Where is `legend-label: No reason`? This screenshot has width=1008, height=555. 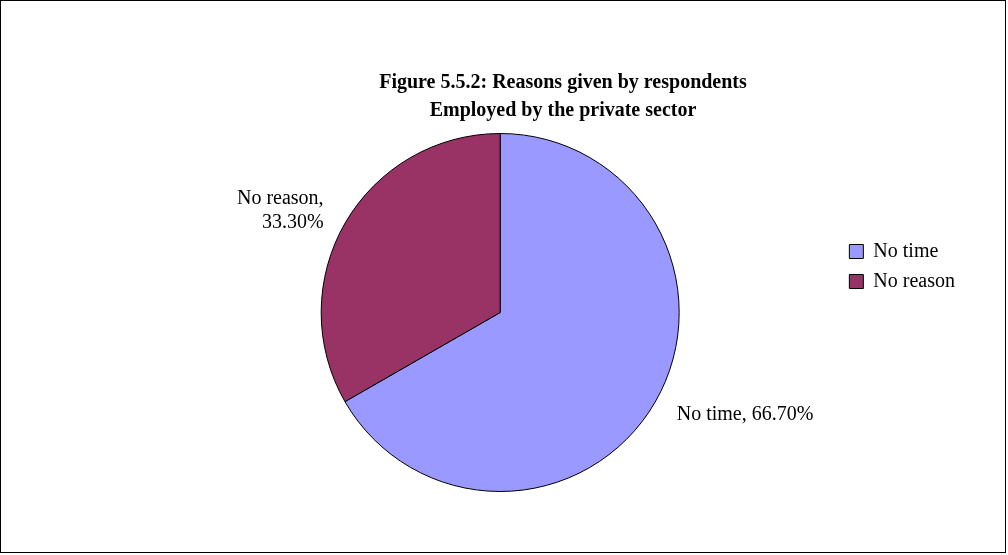 legend-label: No reason is located at coordinates (914, 279).